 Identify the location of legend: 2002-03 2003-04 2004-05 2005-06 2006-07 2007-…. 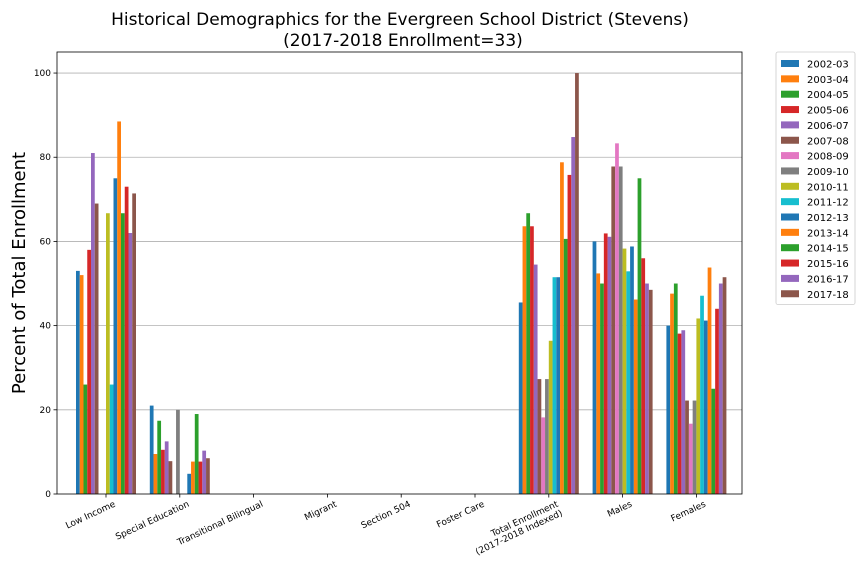
(815, 178).